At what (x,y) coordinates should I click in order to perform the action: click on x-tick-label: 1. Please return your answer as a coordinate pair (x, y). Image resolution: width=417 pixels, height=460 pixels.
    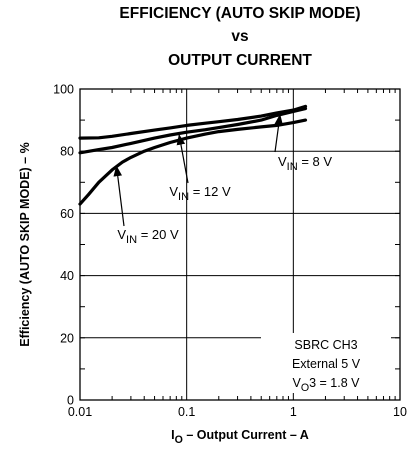
    Looking at the image, I should click on (293, 412).